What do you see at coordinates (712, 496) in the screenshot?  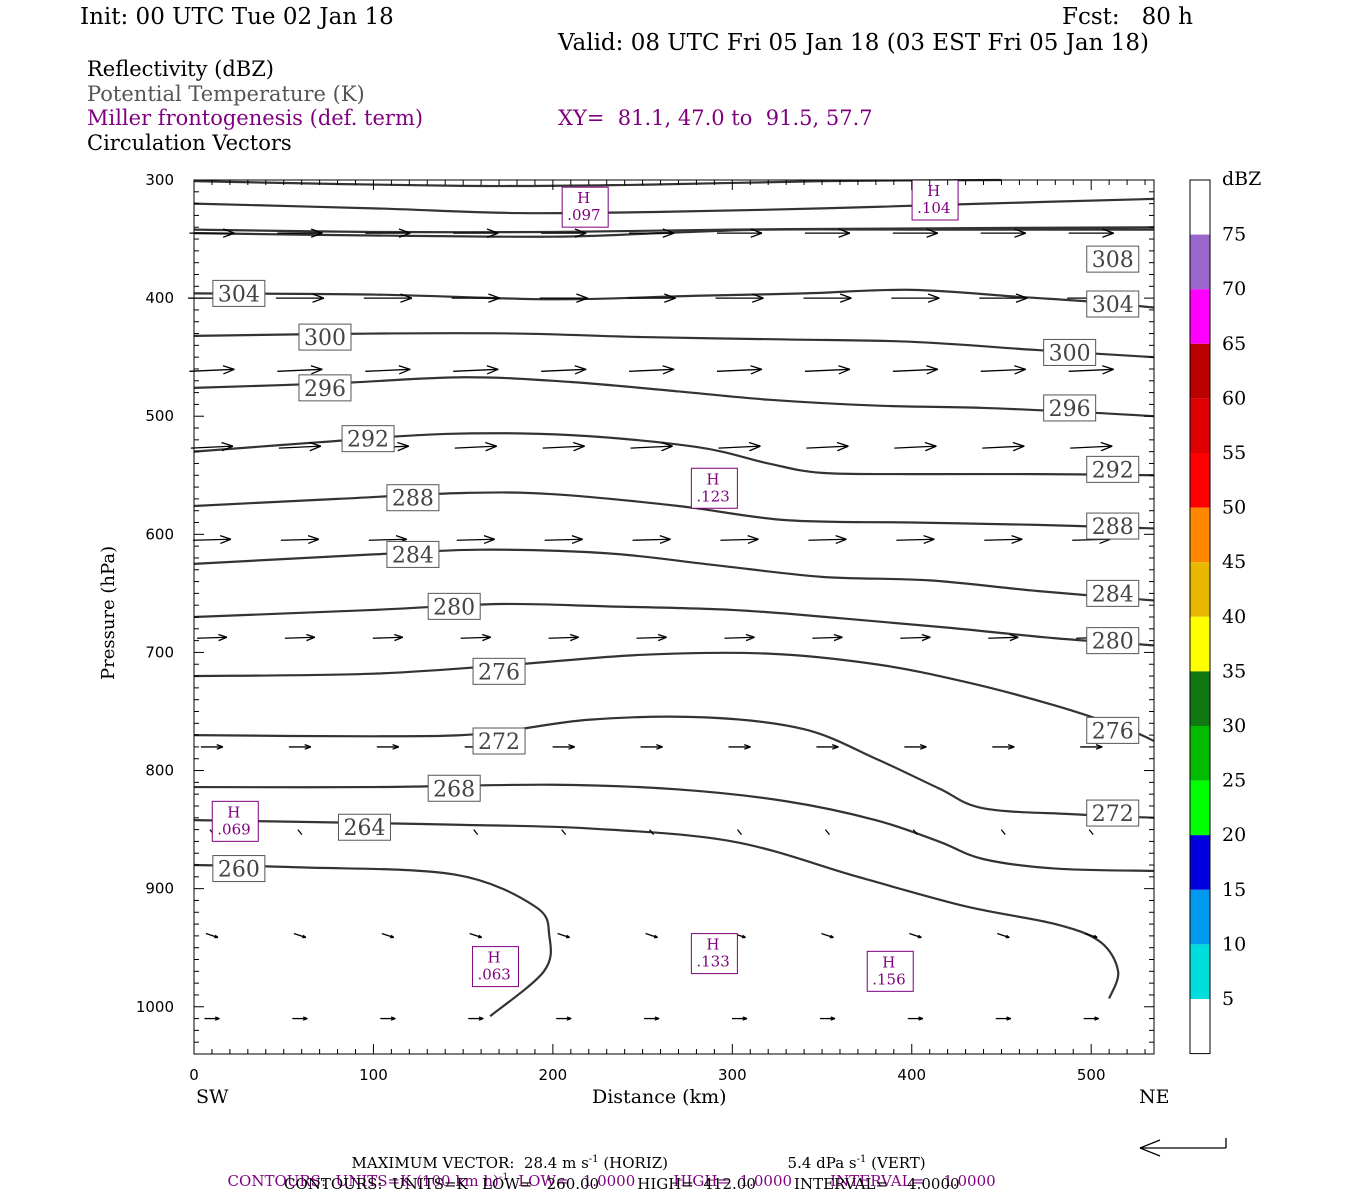 I see `high-value: .123` at bounding box center [712, 496].